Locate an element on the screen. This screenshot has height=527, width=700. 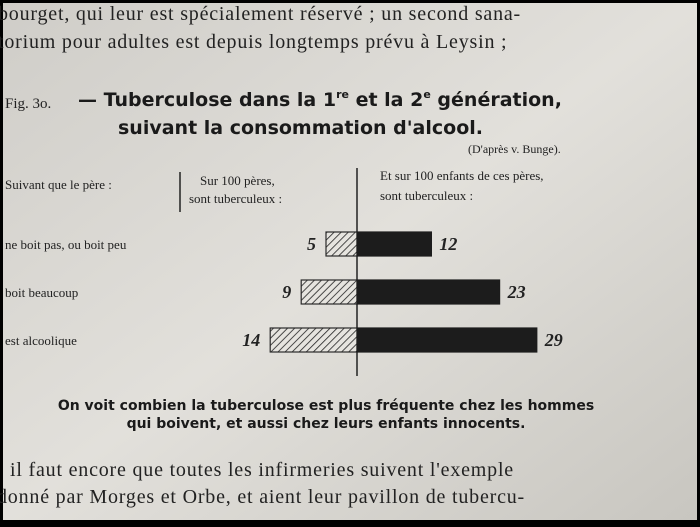
left-header: Sur 100 pères, is located at coordinates (237, 180).